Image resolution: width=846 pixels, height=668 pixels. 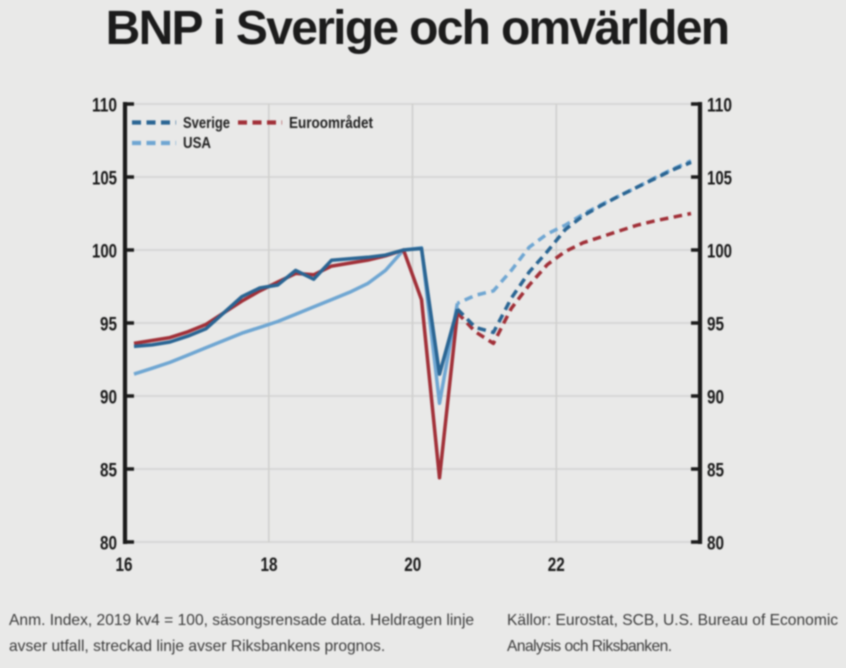 What do you see at coordinates (269, 565) in the screenshot?
I see `svg-text: 18` at bounding box center [269, 565].